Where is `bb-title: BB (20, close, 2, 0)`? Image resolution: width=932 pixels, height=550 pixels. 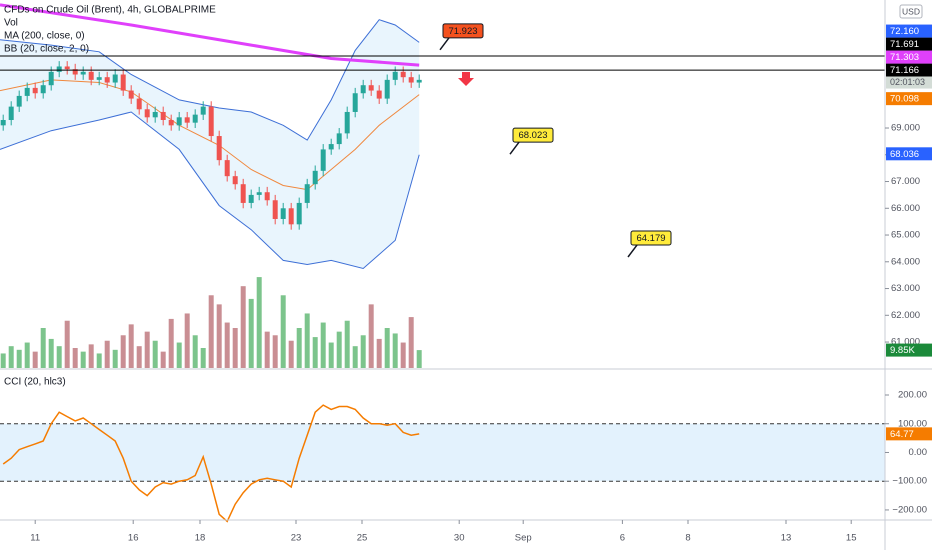
bb-title: BB (20, close, 2, 0) is located at coordinates (46, 49).